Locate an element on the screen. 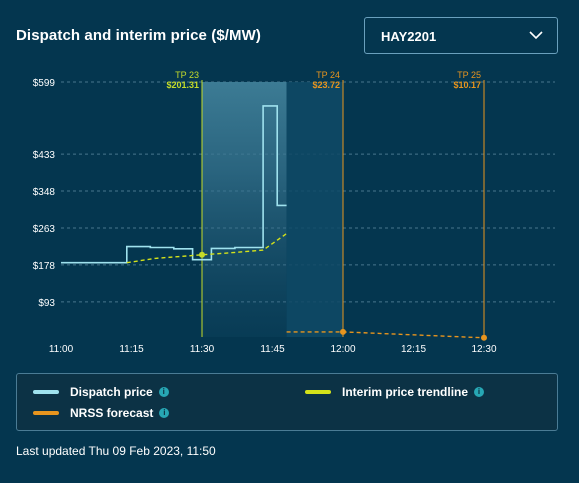  chart-title: Dispatch and interim price ($/MW) is located at coordinates (138, 35).